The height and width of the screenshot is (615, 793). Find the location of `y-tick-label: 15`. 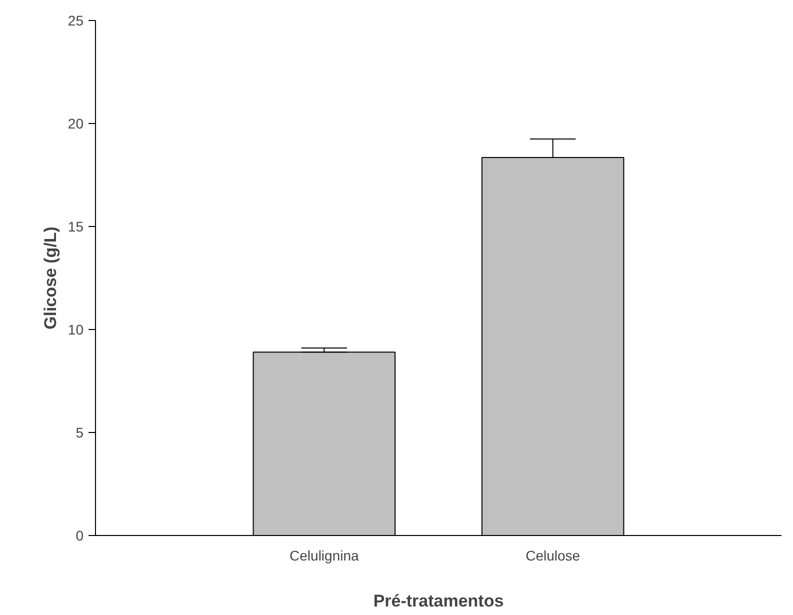

y-tick-label: 15 is located at coordinates (76, 226).